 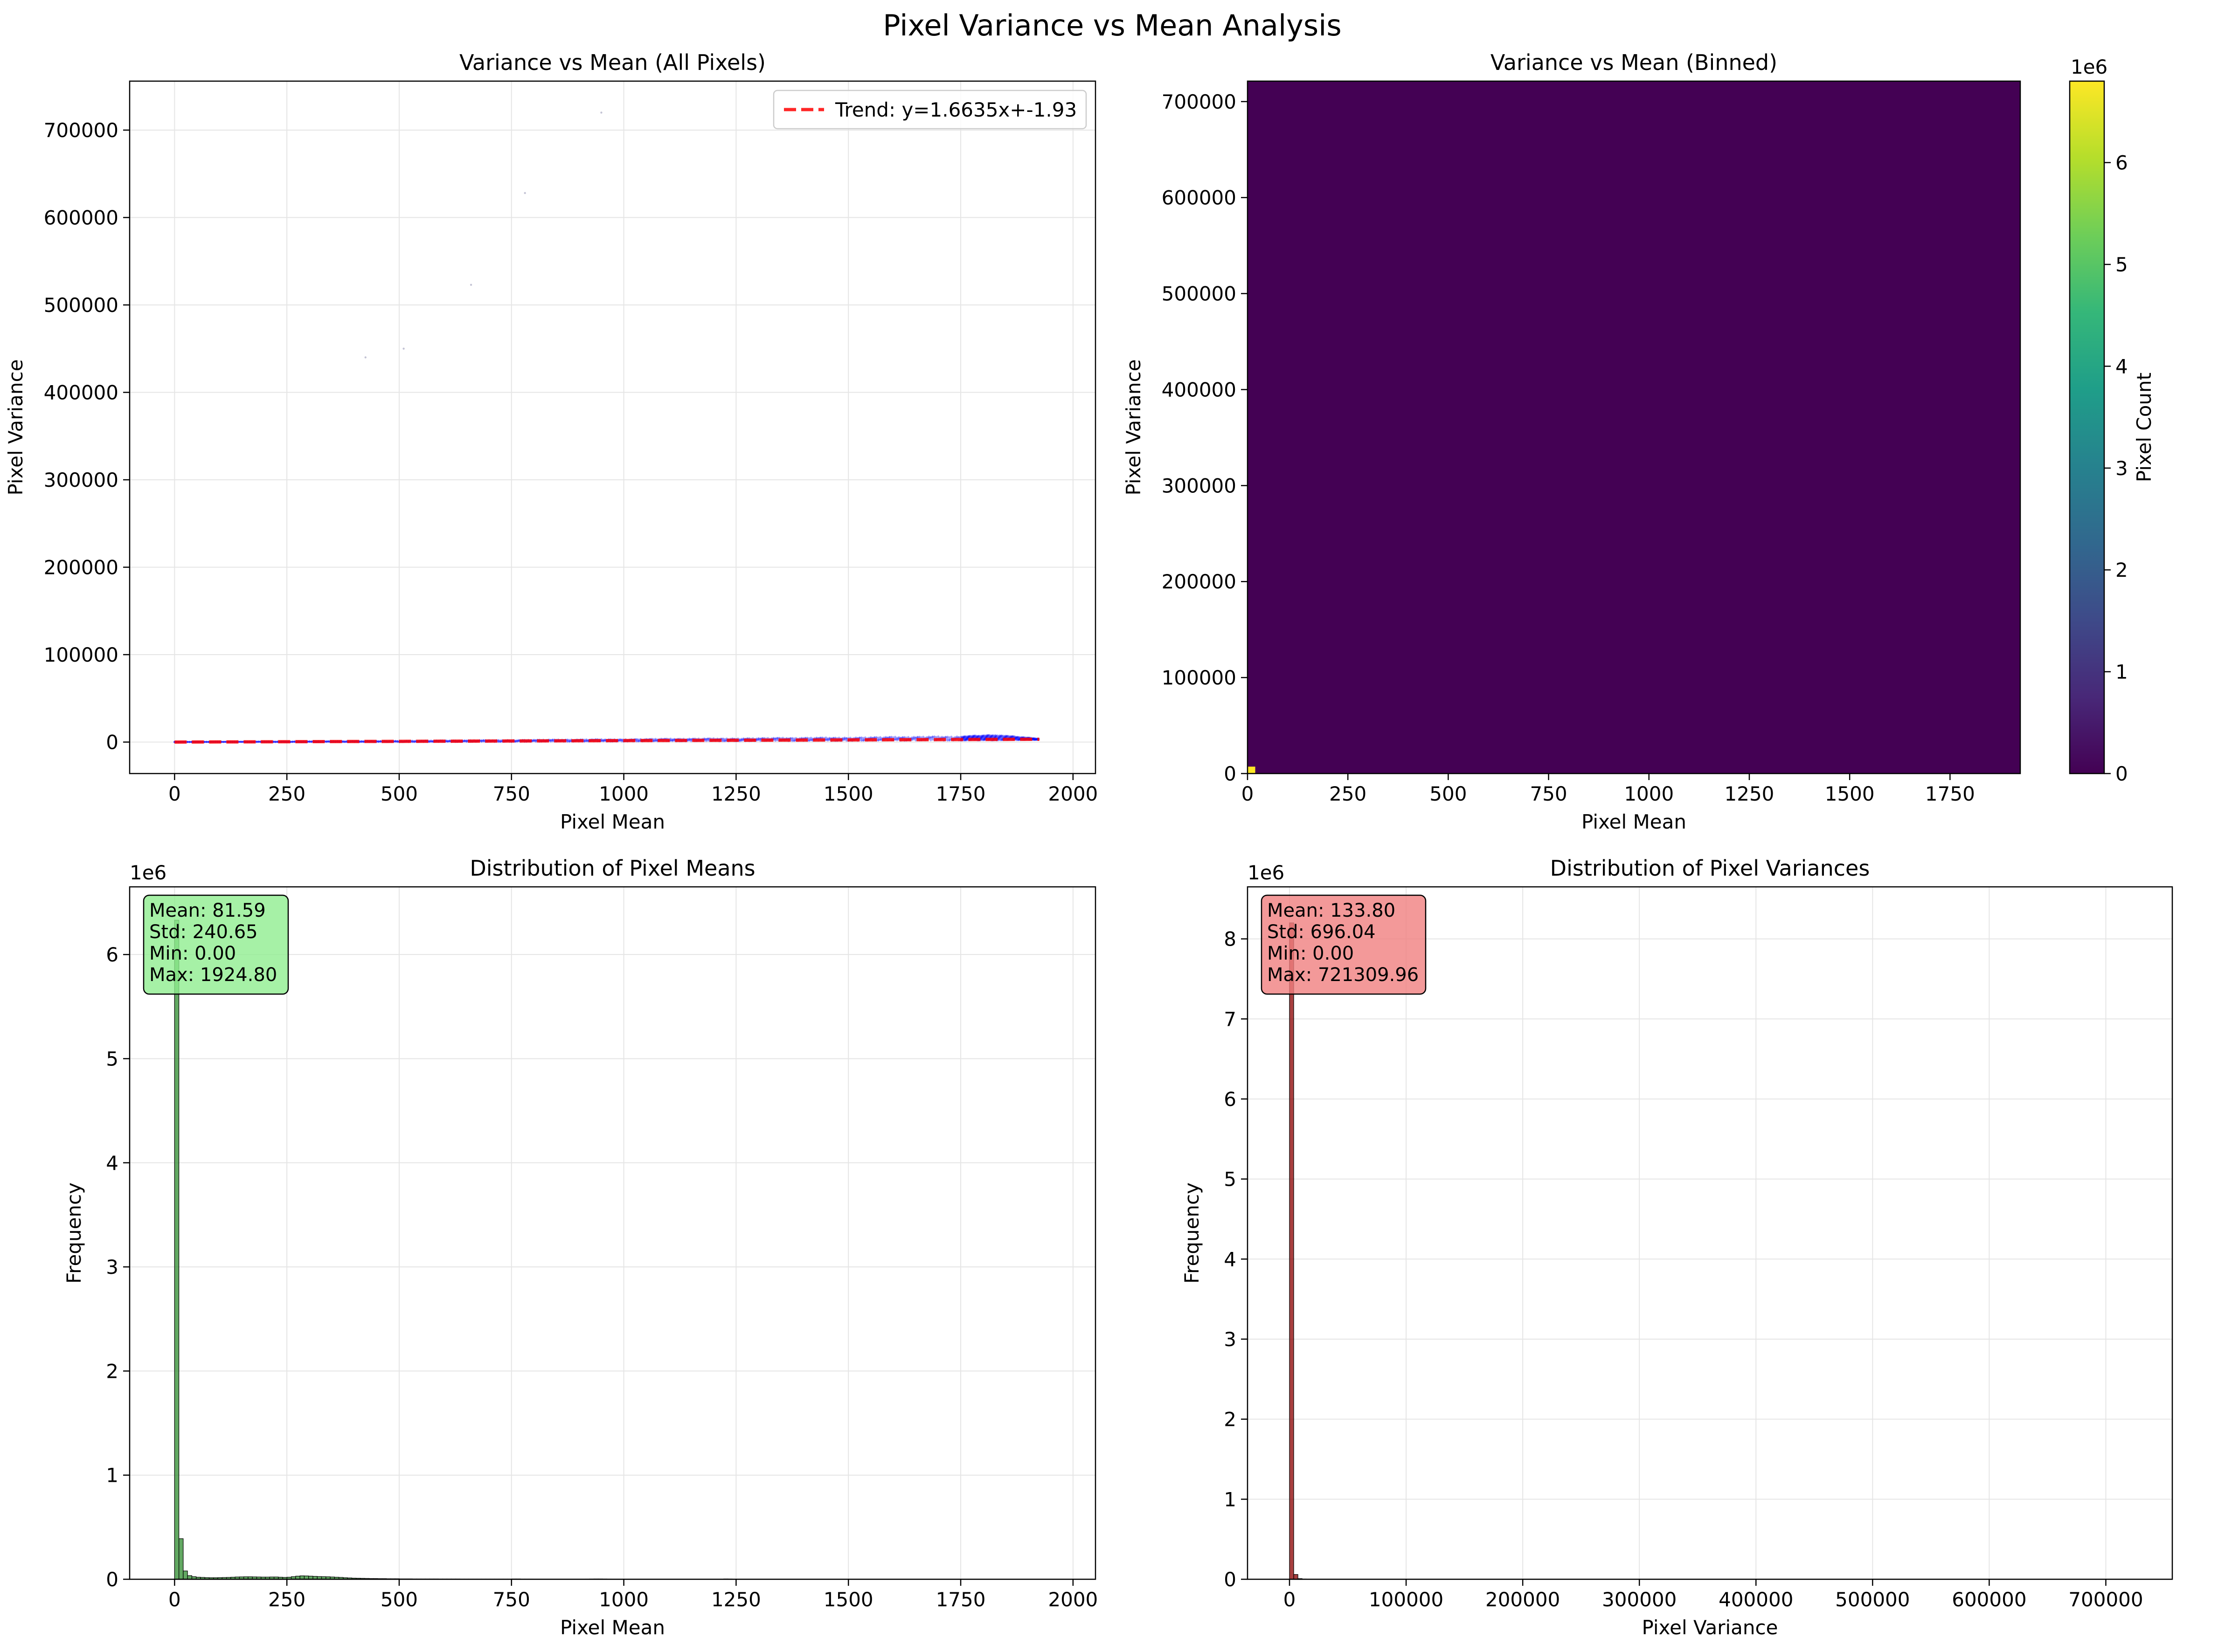 I want to click on y-tick-label: 600000, so click(x=1199, y=198).